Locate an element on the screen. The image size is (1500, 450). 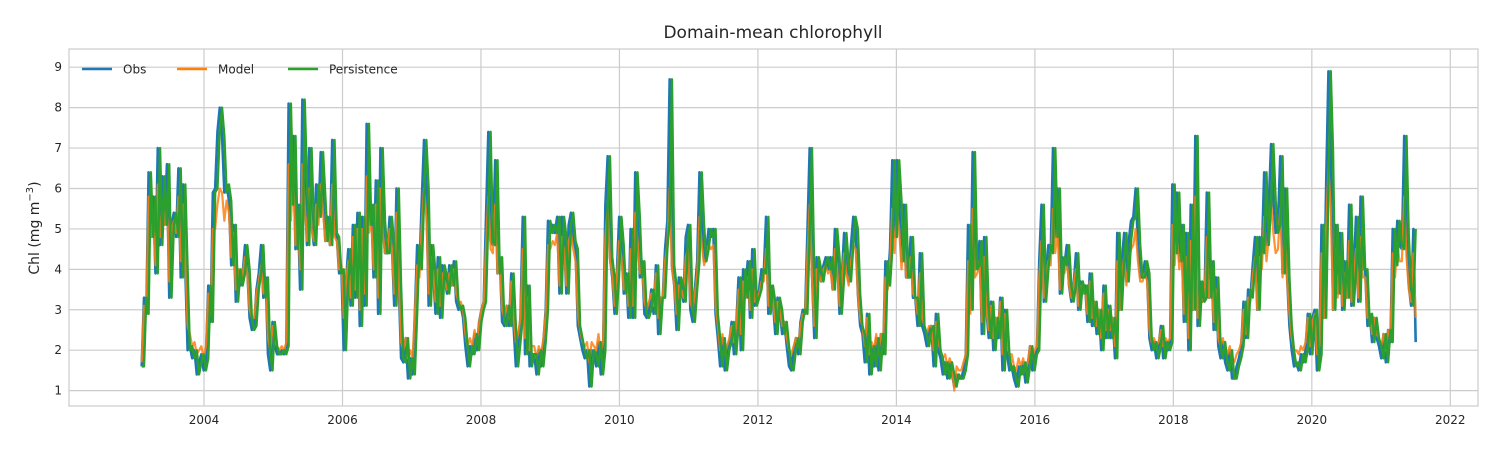
y-axis: 1 2 3 4 5 6 7 8 9 is located at coordinates (58, 228).